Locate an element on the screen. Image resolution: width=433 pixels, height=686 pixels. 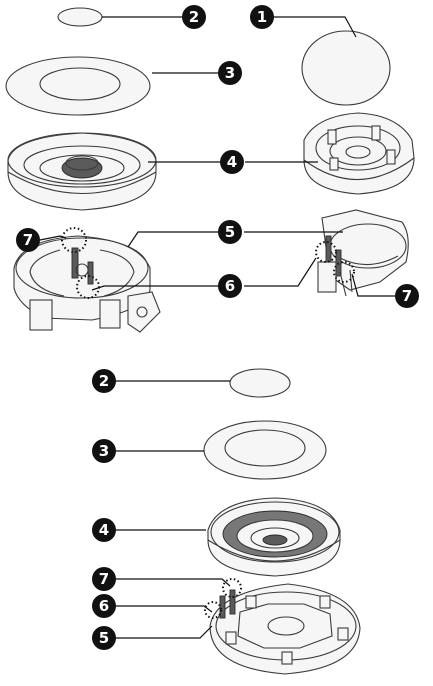
bottom-highlight-electrode is located at coordinates (213, 610).